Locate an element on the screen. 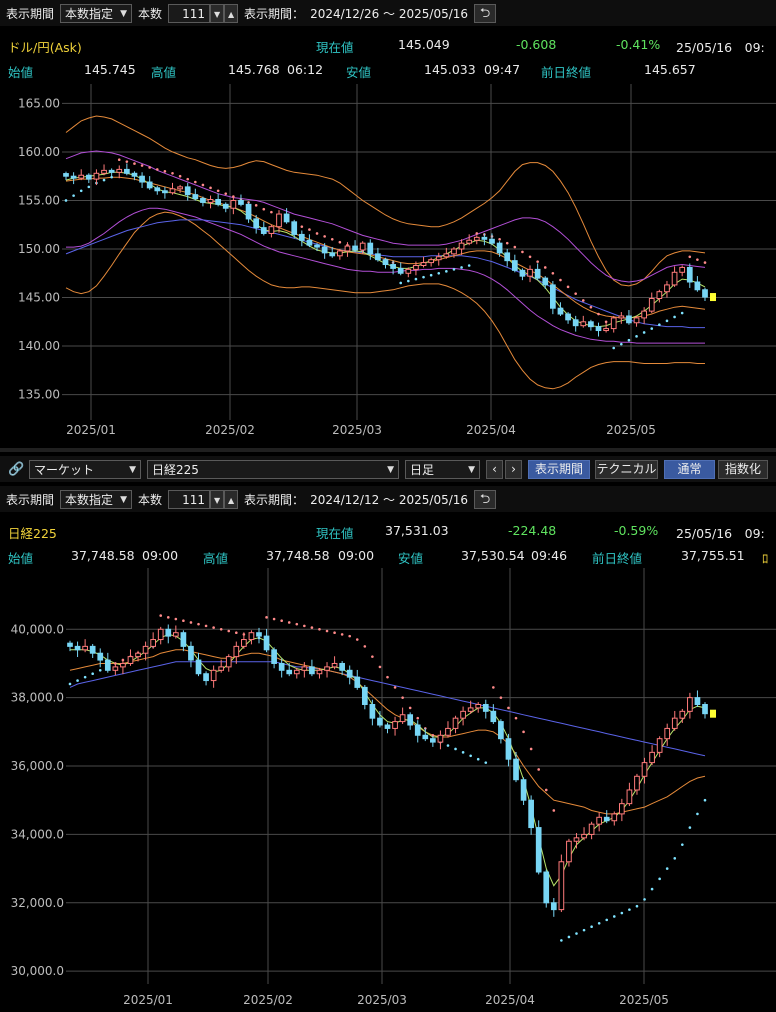  change-pct: -0.41% is located at coordinates (638, 44).